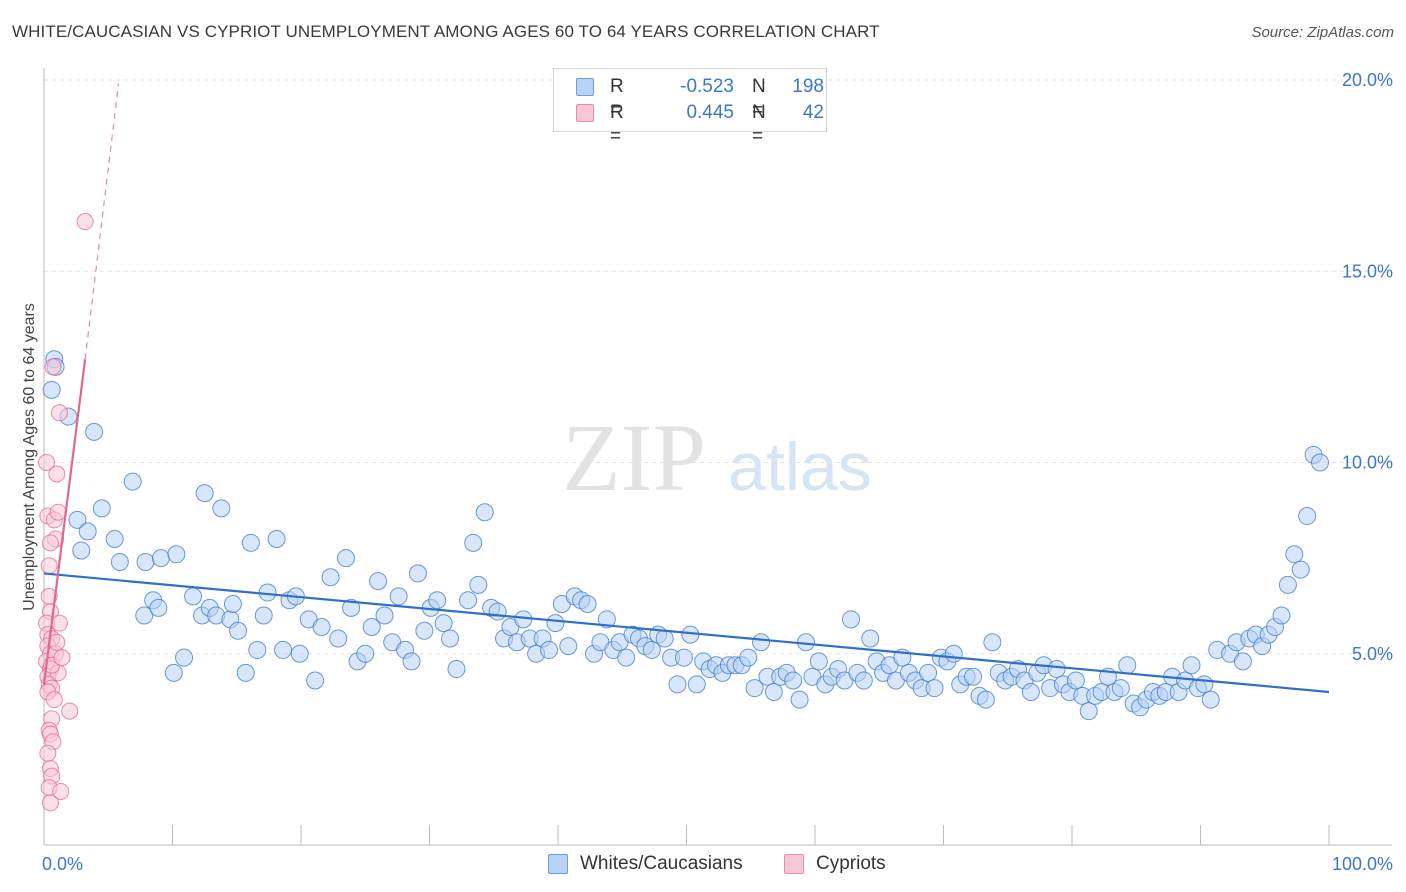  Describe the element at coordinates (1367, 271) in the screenshot. I see `y-tick-label: 15.0%` at that location.